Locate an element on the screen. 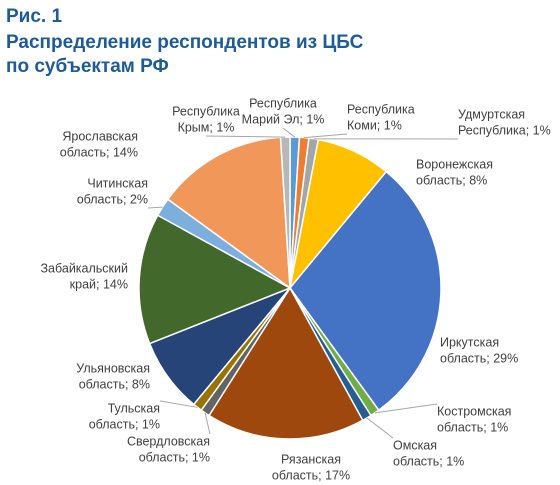 The width and height of the screenshot is (560, 485). data-label: Удмуртская is located at coordinates (491, 114).